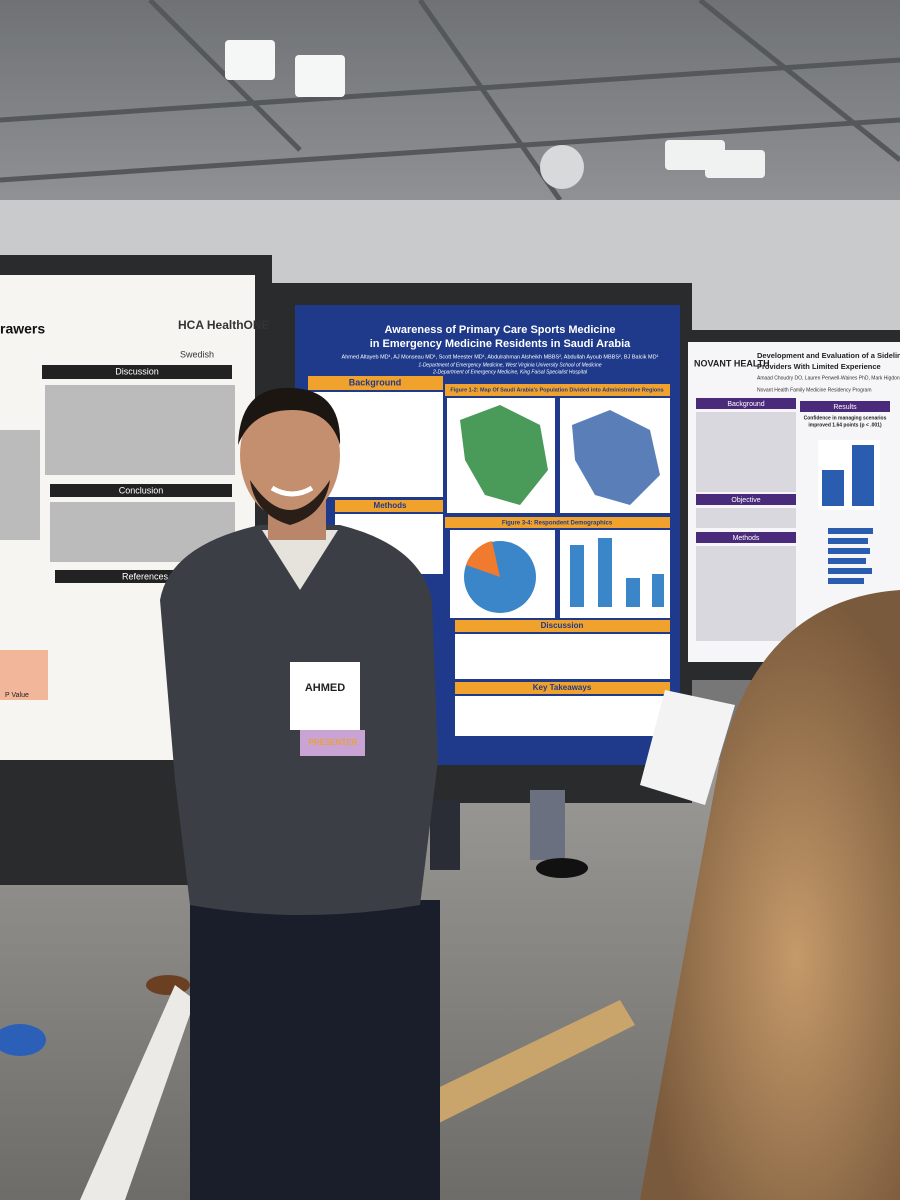  Describe the element at coordinates (845, 418) in the screenshot. I see `result-text: Confidence in managing scenarios` at that location.